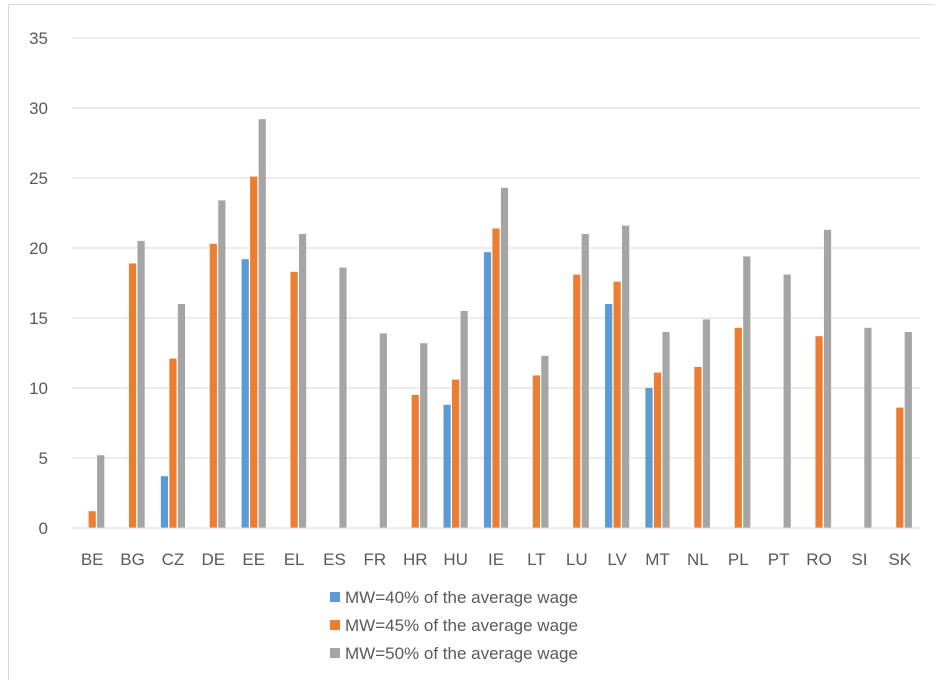 This screenshot has height=683, width=936. I want to click on legend-label: MW=50% of the average wage, so click(461, 653).